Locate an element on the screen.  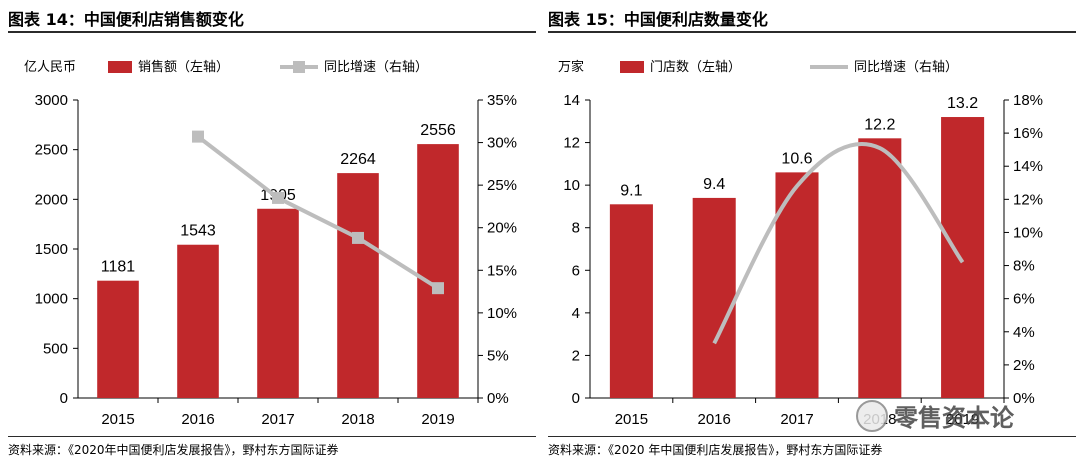
x-tick-label: 2018 is located at coordinates (357, 419).